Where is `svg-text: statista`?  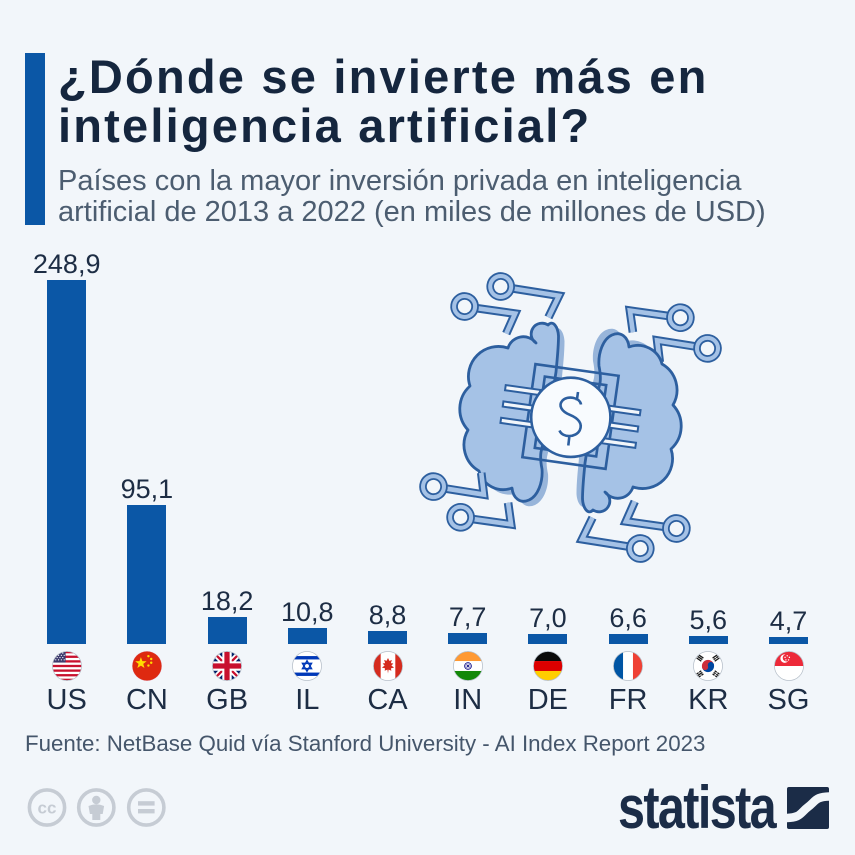
svg-text: statista is located at coordinates (697, 807).